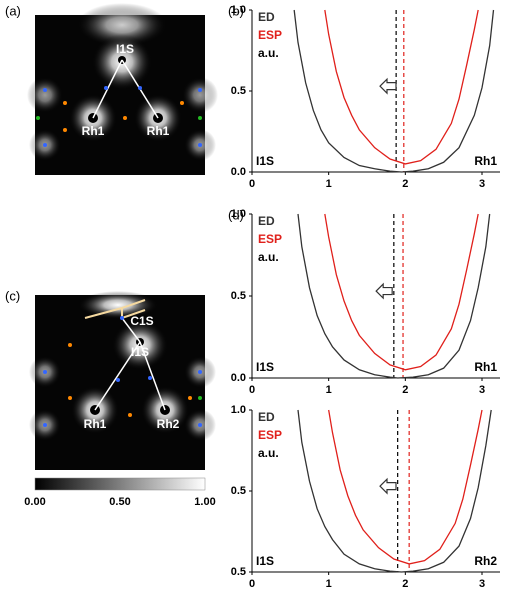  I want to click on colorbar-tick-label: 0.50, so click(119, 502).